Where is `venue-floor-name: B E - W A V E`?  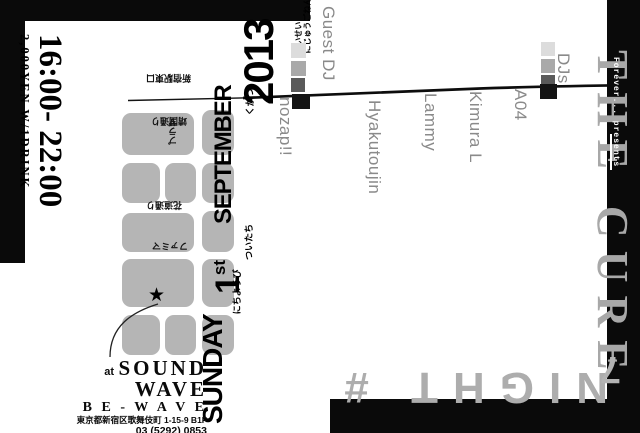 venue-floor-name: B E - W A V E is located at coordinates (144, 407).